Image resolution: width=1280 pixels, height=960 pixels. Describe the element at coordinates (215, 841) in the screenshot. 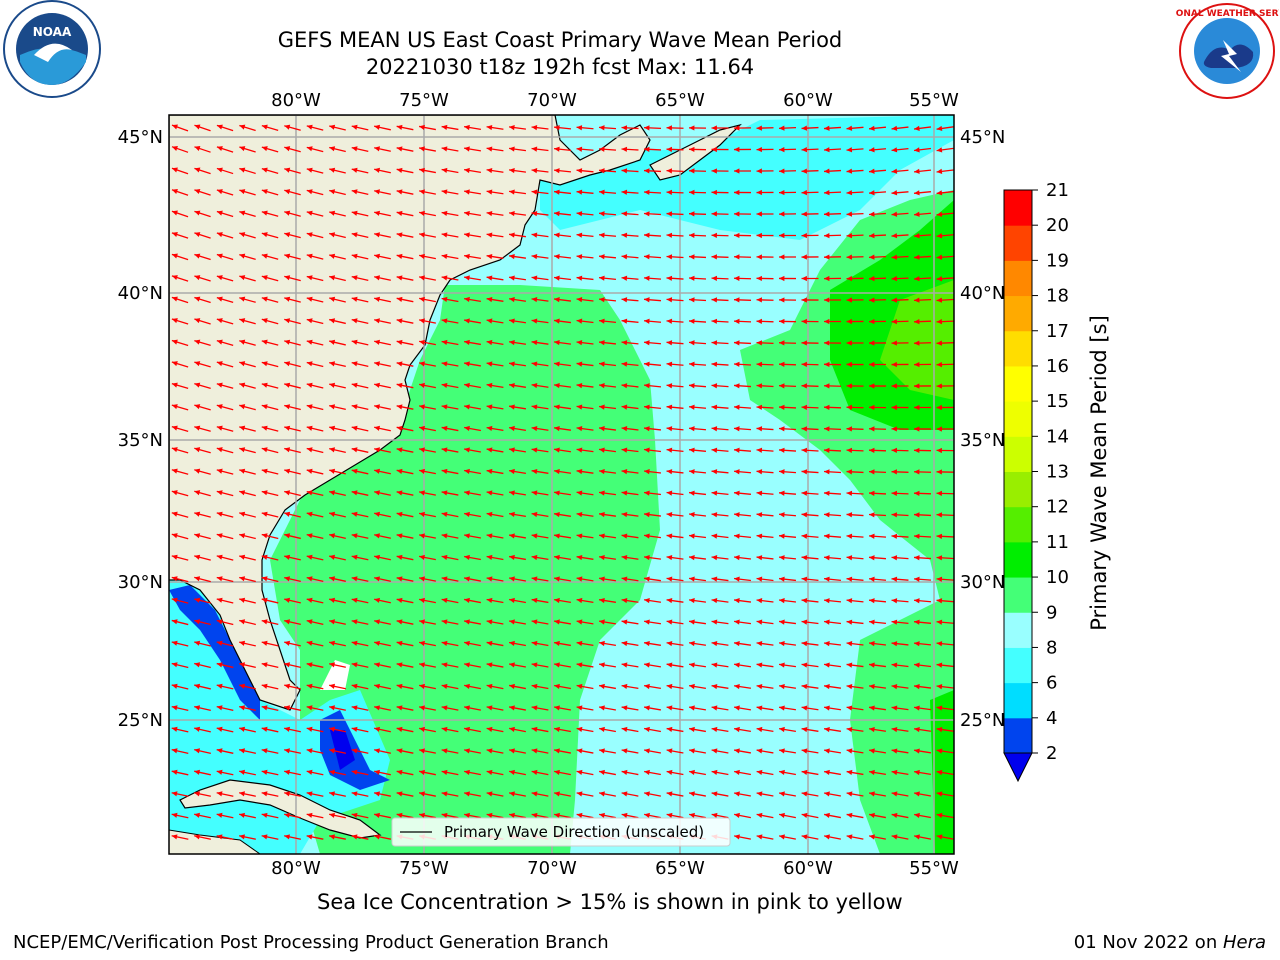

I see `land-yucatan` at that location.